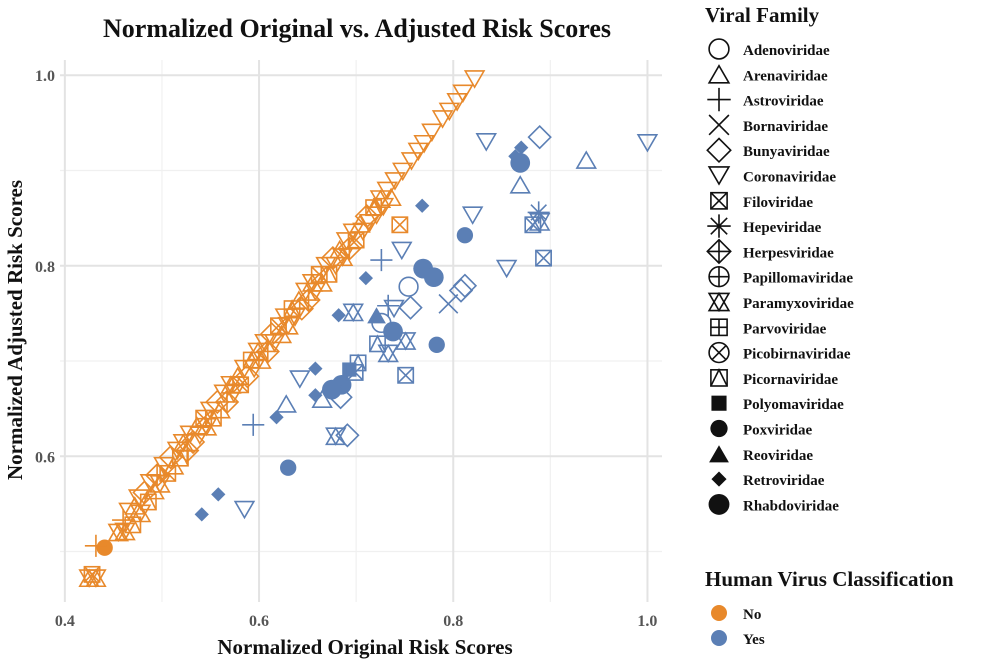  I want to click on legend-key-picornaviridae-icon, so click(719, 377).